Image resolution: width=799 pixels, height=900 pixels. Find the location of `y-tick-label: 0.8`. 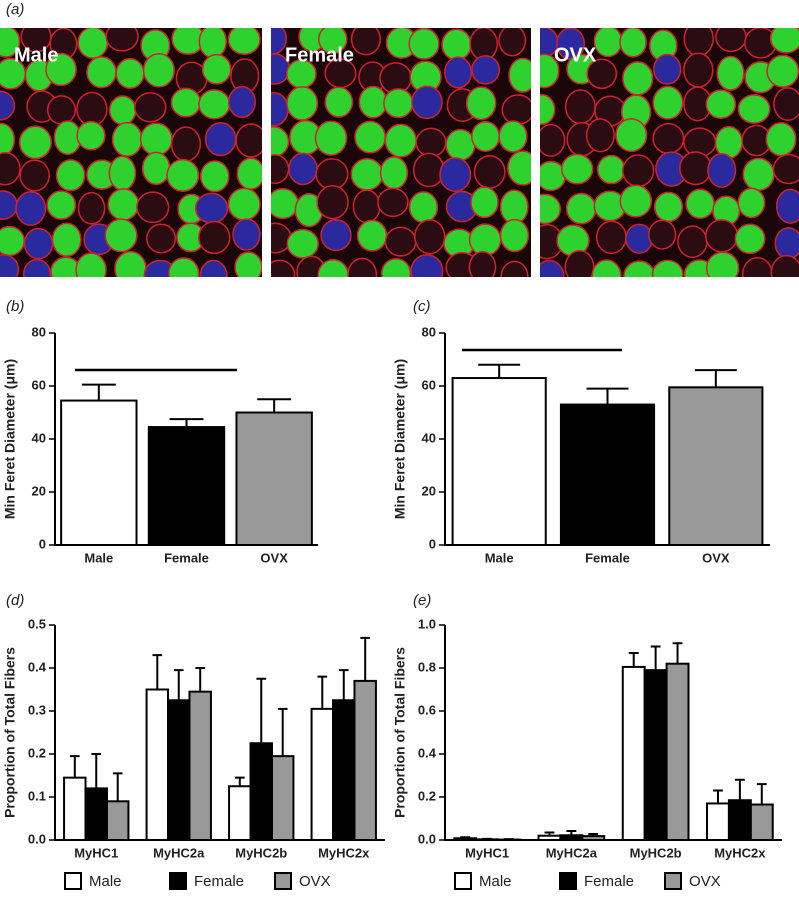

y-tick-label: 0.8 is located at coordinates (427, 666).